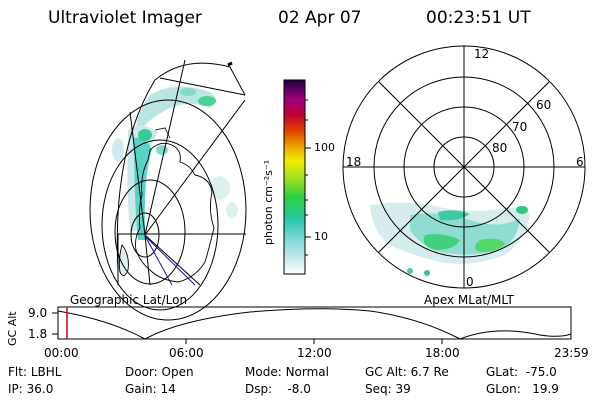  Describe the element at coordinates (469, 300) in the screenshot. I see `apex-map-label: Apex MLat/MLT` at that location.